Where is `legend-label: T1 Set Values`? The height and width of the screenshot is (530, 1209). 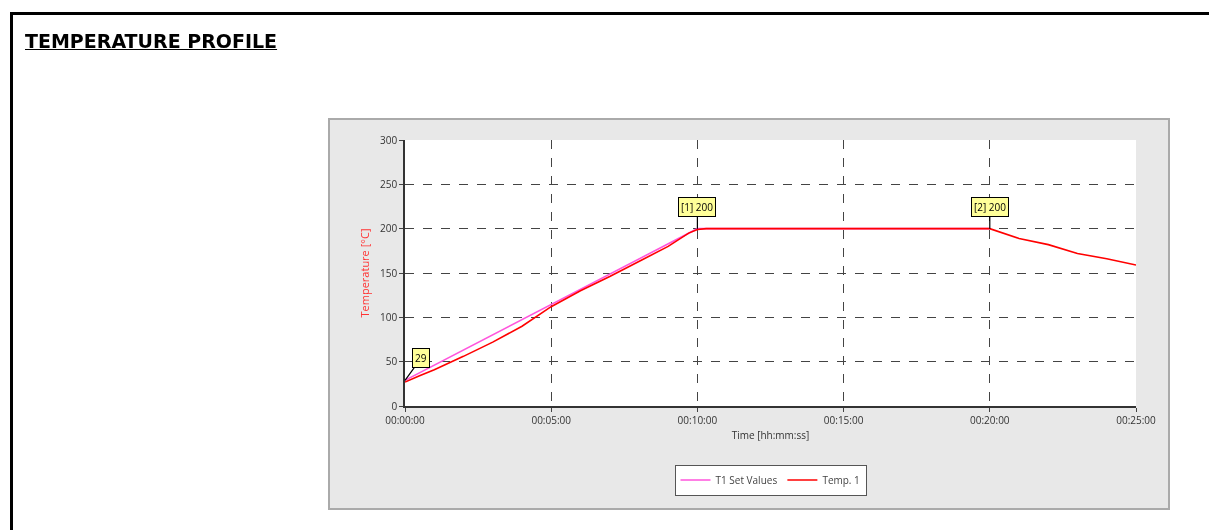 legend-label: T1 Set Values is located at coordinates (746, 479).